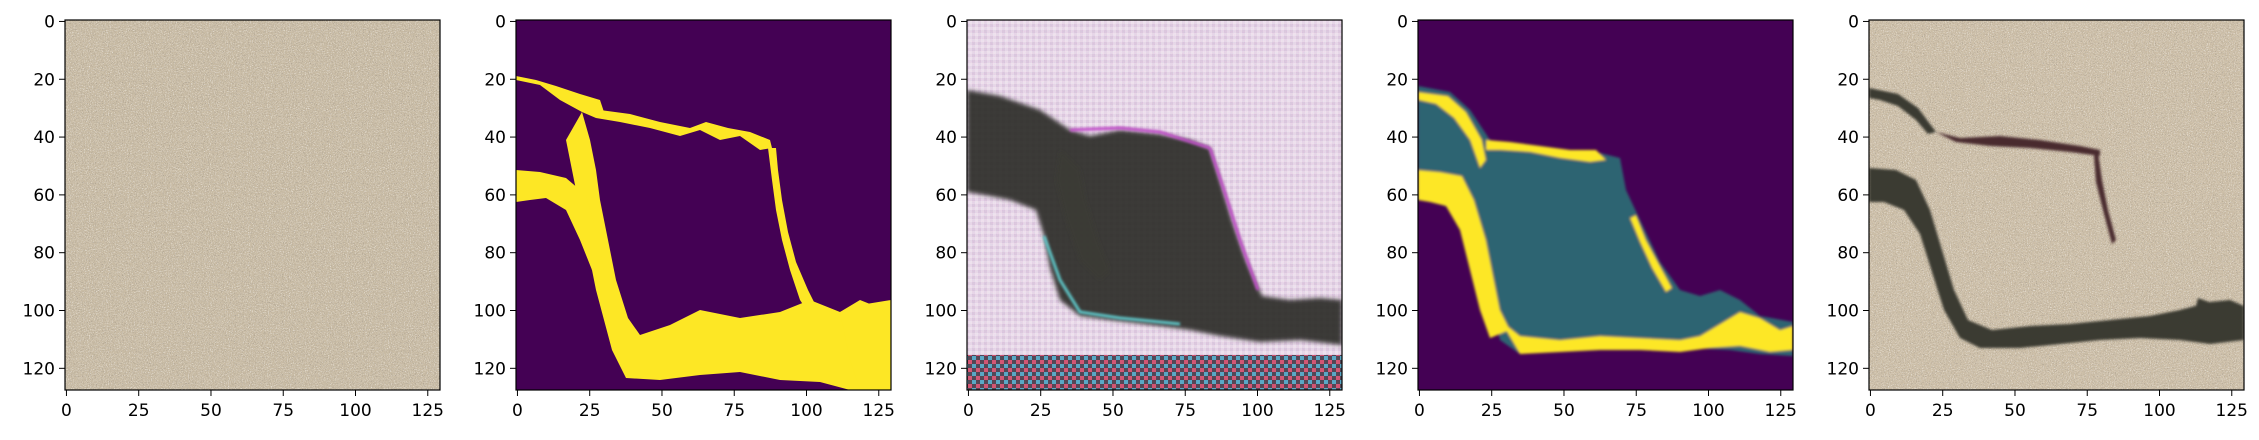 Image resolution: width=2259 pixels, height=440 pixels. I want to click on panel-5-crack, so click(2056, 218).